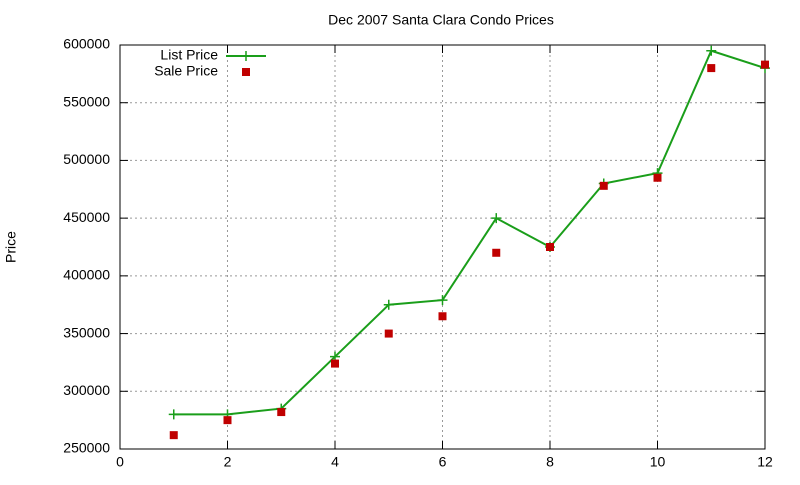 The height and width of the screenshot is (485, 800). I want to click on chart-title: Dec 2007 Santa Clara Condo Prices, so click(441, 20).